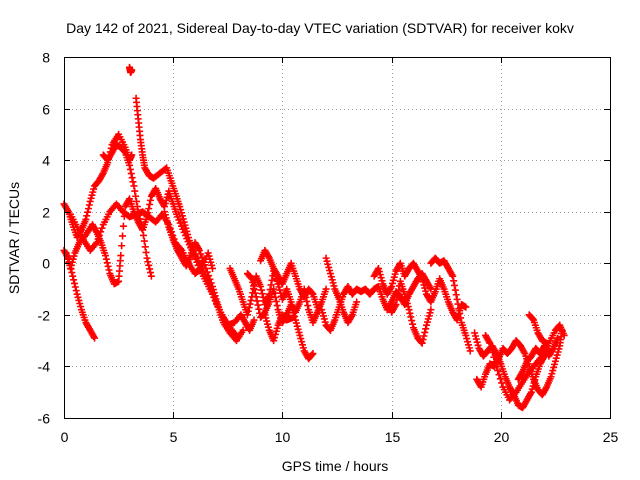  I want to click on x-tick-label: 25, so click(611, 437).